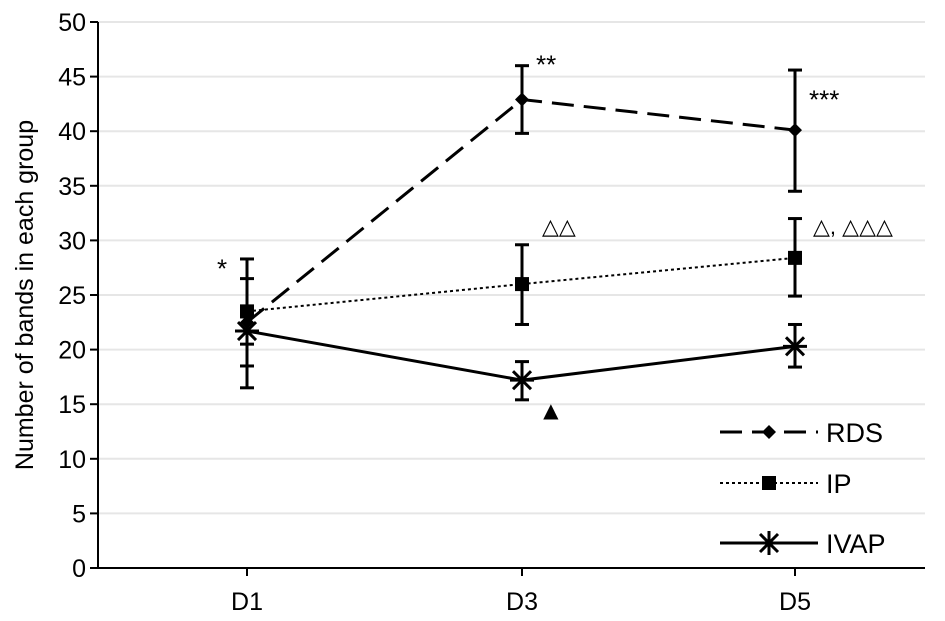 The image size is (945, 621). I want to click on annotation: ▲, so click(551, 411).